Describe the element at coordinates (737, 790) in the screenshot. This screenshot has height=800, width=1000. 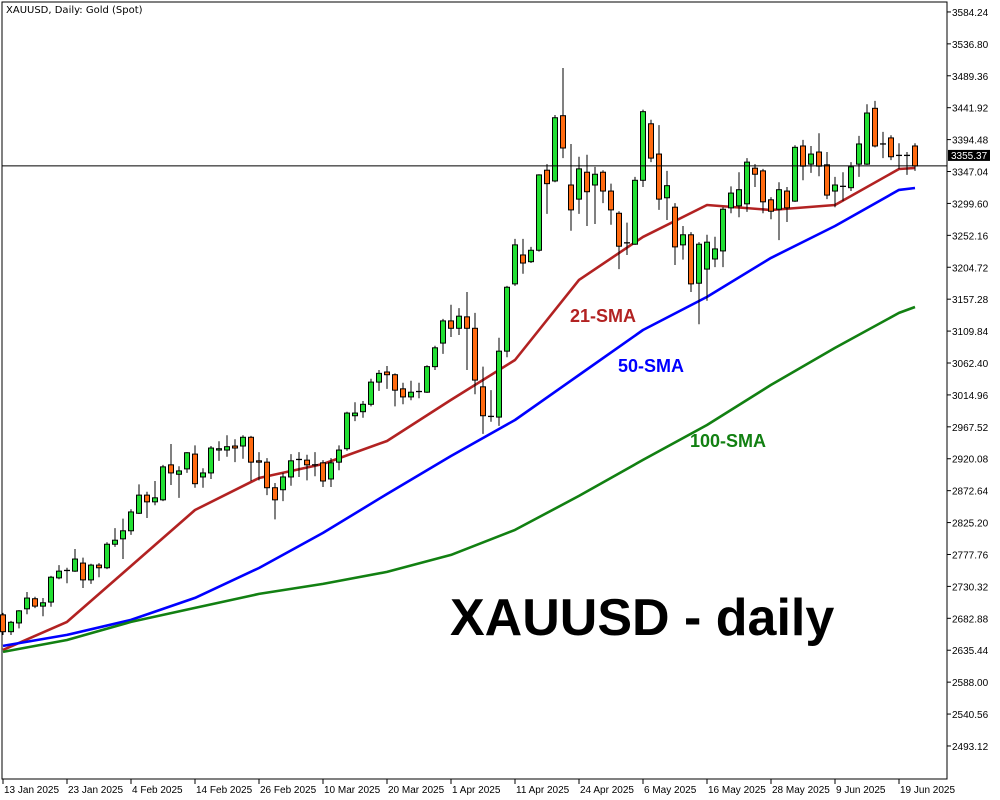
I see `x-tick-label: 16 May 2025` at that location.